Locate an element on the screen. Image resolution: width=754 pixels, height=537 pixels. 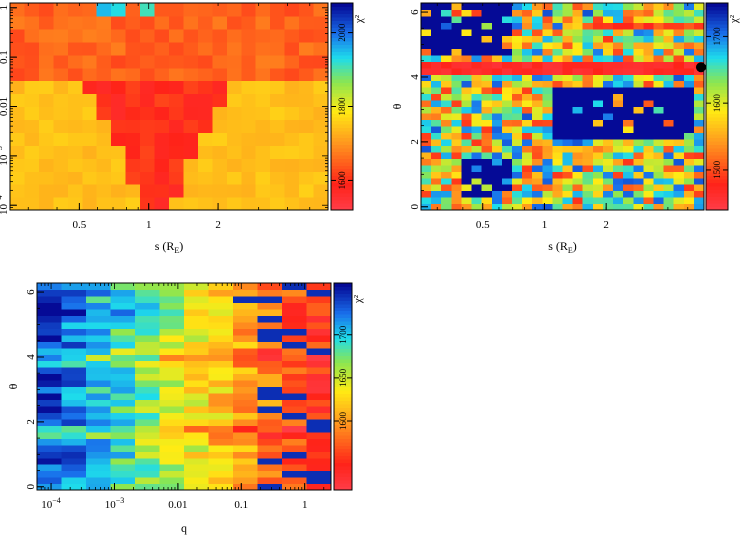
tick-label: 1 is located at coordinates (545, 225).